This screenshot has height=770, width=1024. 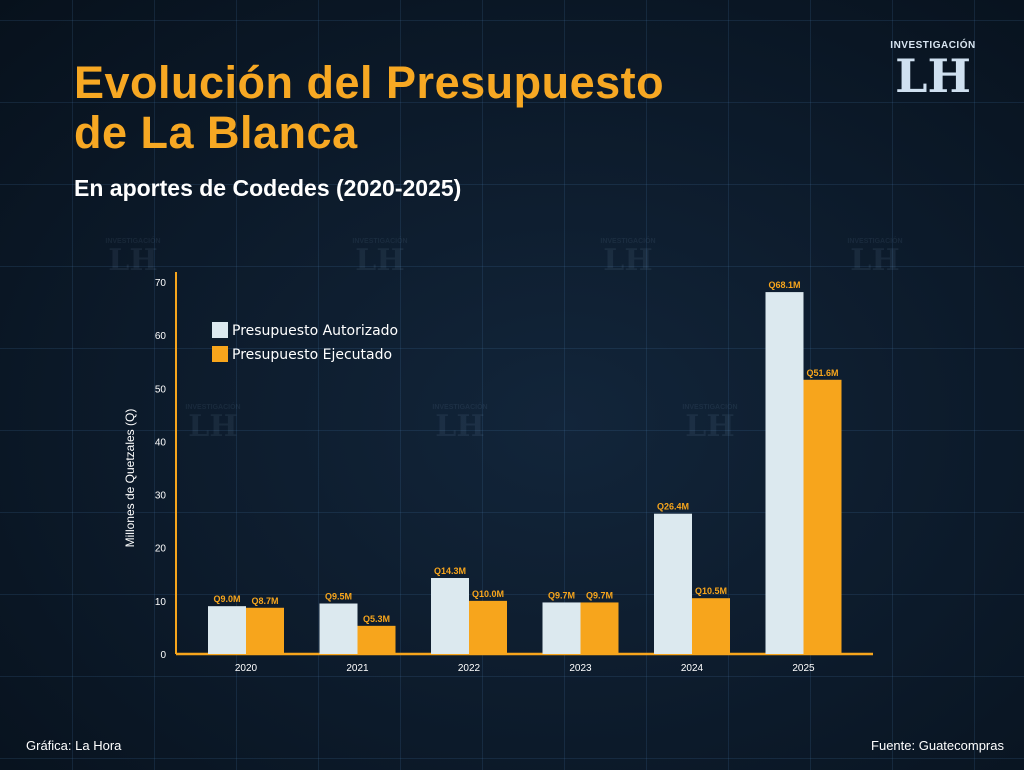 What do you see at coordinates (933, 45) in the screenshot?
I see `logo-top-text: INVESTIGACIÓN` at bounding box center [933, 45].